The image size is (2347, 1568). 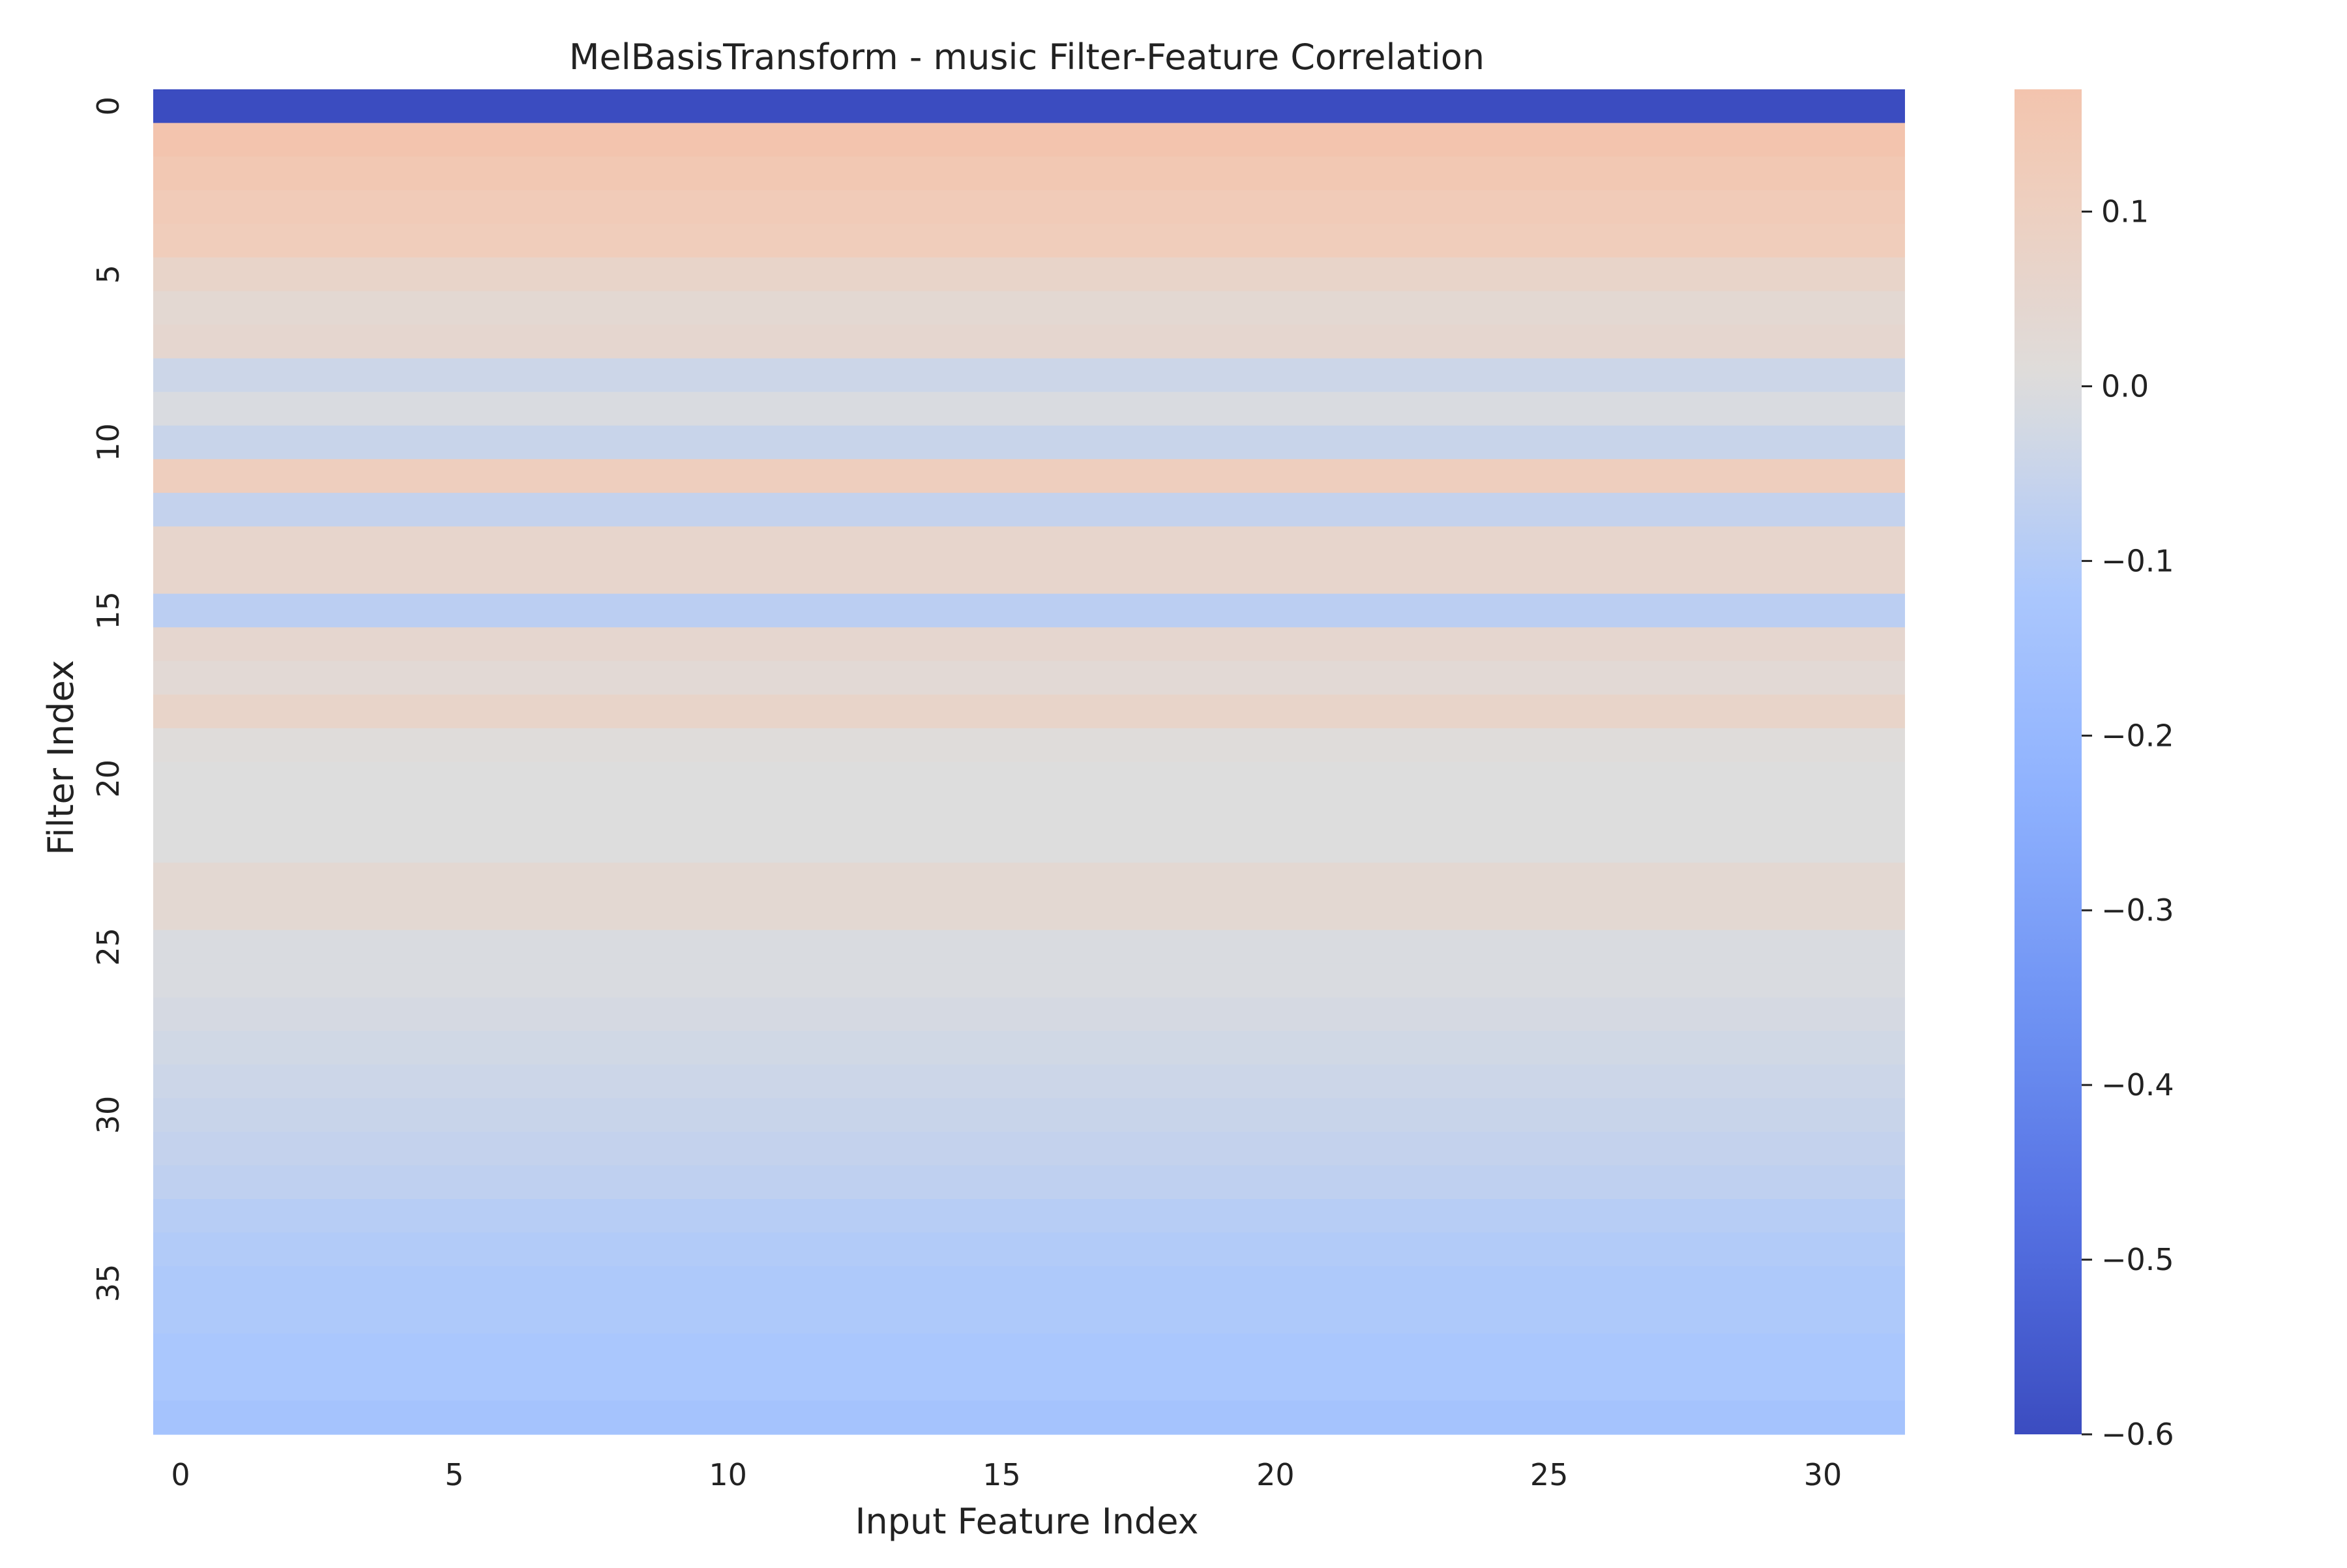 I want to click on y-tick-label: 35, so click(x=108, y=1283).